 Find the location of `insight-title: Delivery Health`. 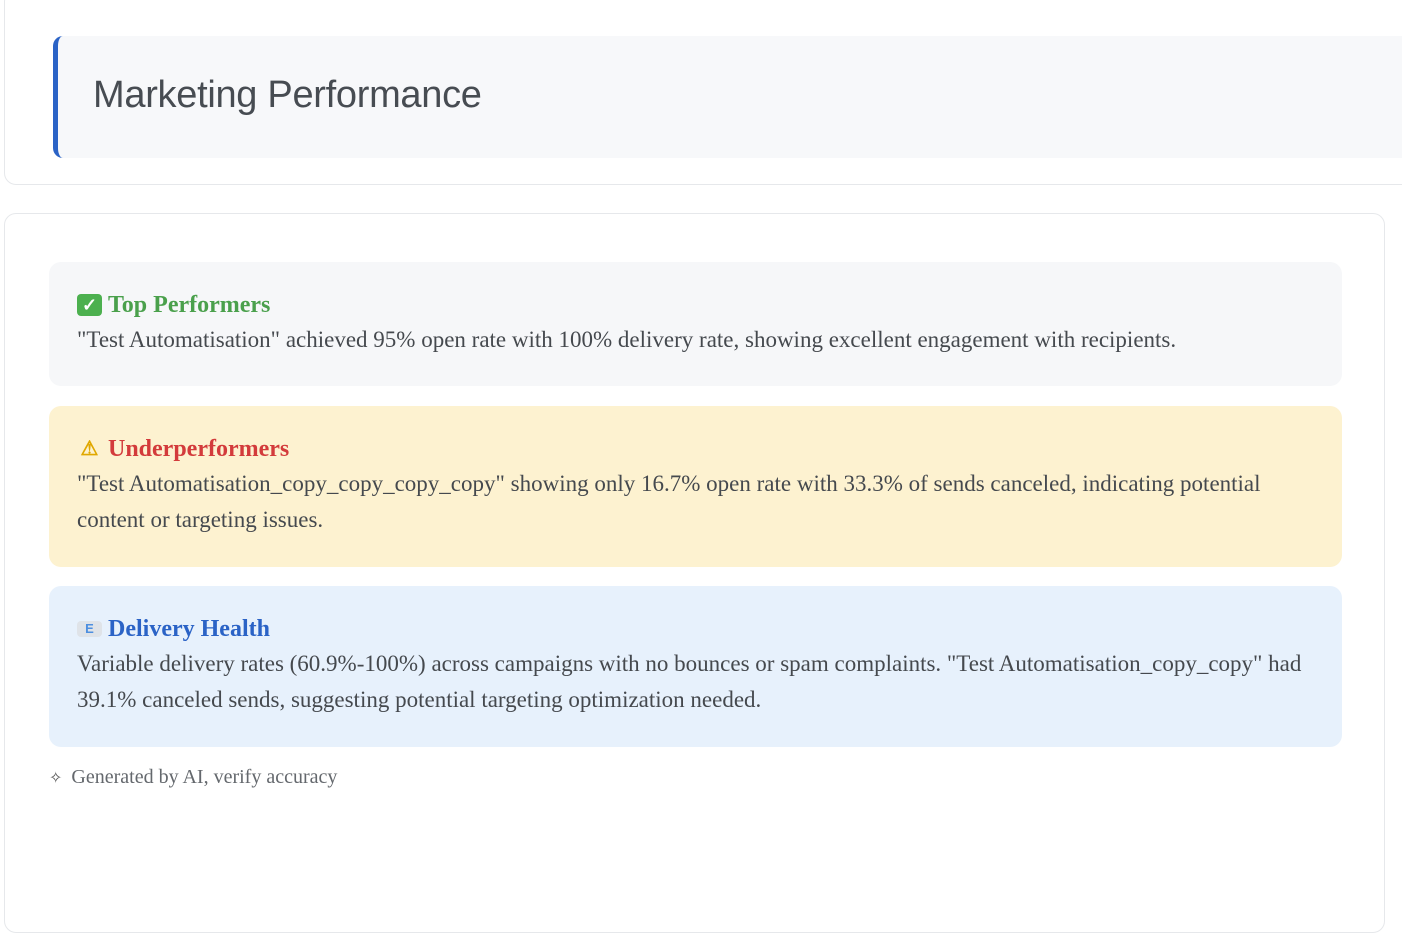

insight-title: Delivery Health is located at coordinates (189, 629).